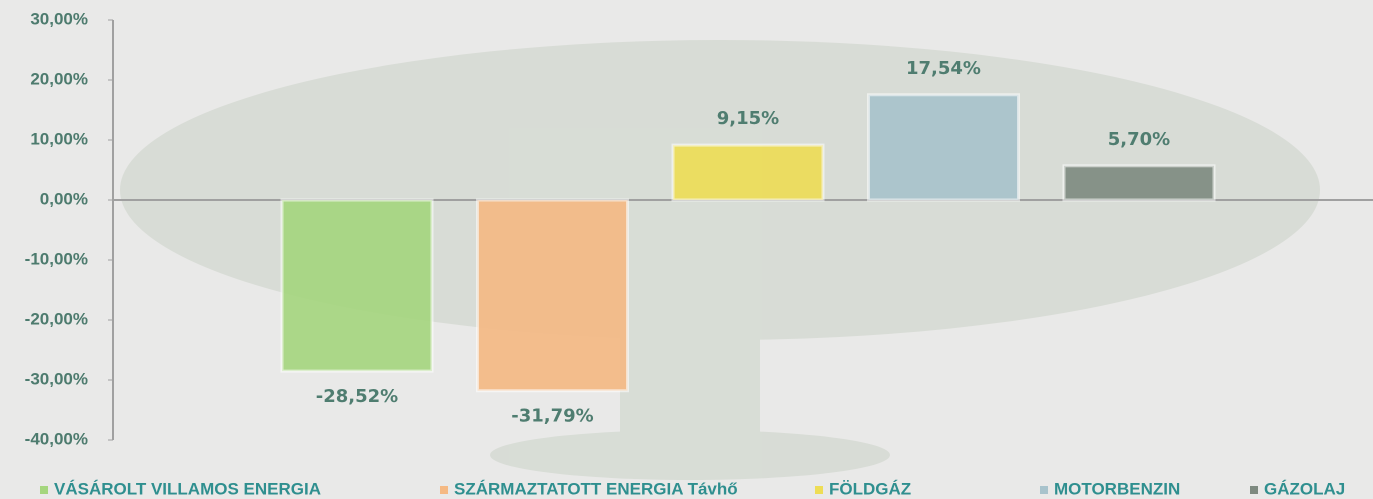 The image size is (1373, 499). What do you see at coordinates (59, 78) in the screenshot?
I see `y-tick-label: 20,00%` at bounding box center [59, 78].